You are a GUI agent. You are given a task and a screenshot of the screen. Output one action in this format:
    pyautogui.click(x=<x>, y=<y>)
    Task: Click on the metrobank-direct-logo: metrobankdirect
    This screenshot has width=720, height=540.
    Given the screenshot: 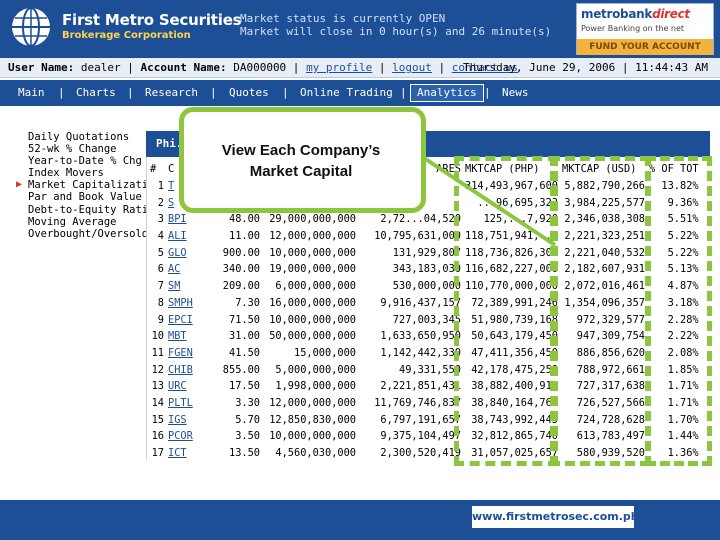 What is the action you would take?
    pyautogui.click(x=635, y=14)
    